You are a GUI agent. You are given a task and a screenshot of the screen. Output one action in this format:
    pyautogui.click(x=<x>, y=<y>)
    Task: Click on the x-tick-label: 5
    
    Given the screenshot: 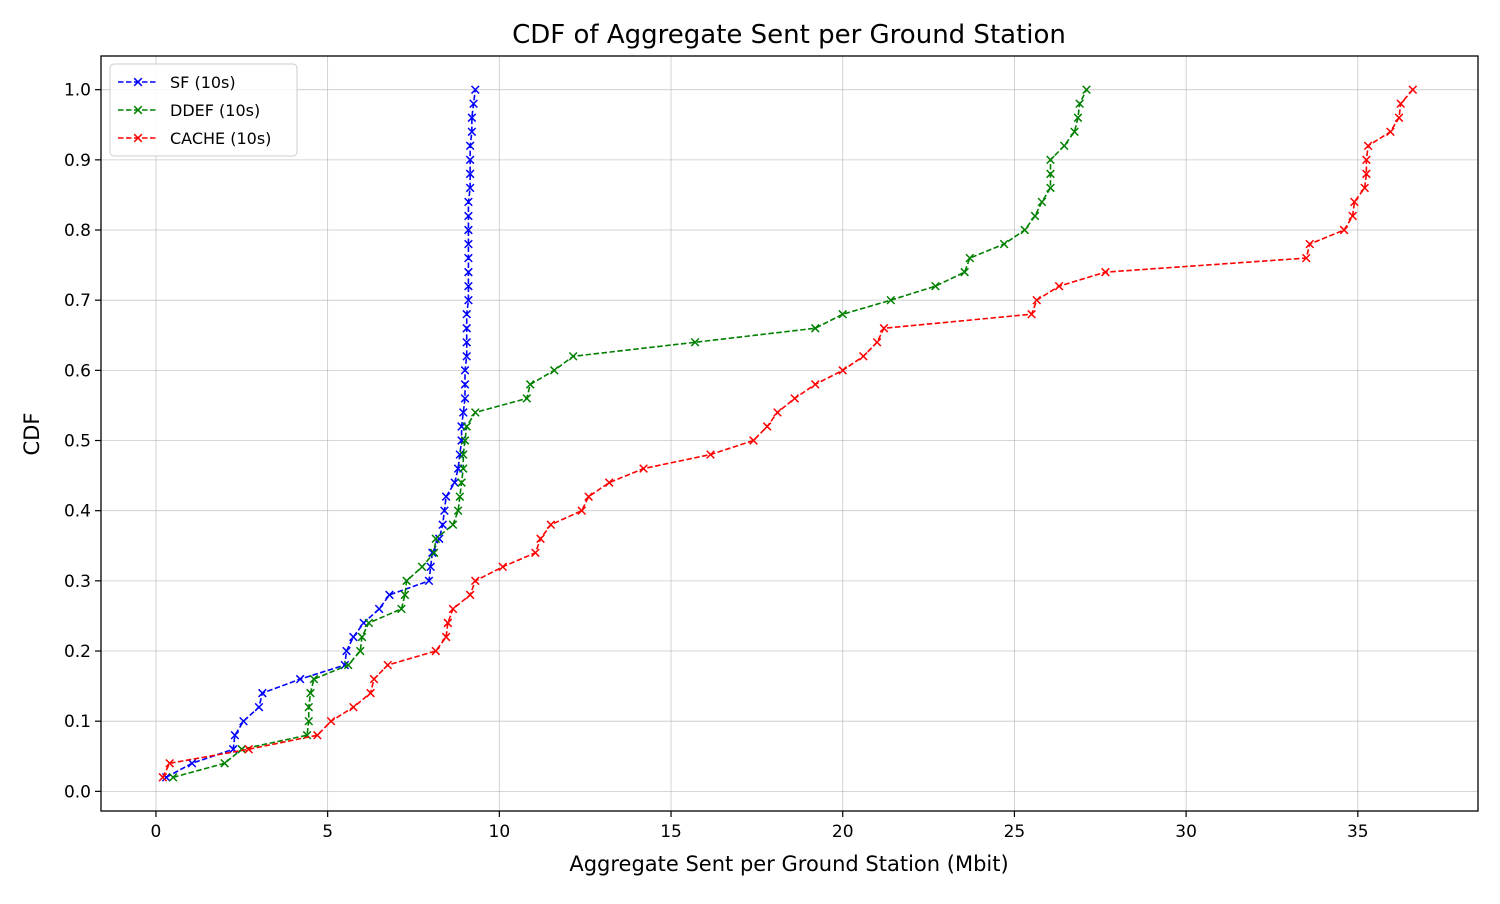 What is the action you would take?
    pyautogui.click(x=327, y=832)
    